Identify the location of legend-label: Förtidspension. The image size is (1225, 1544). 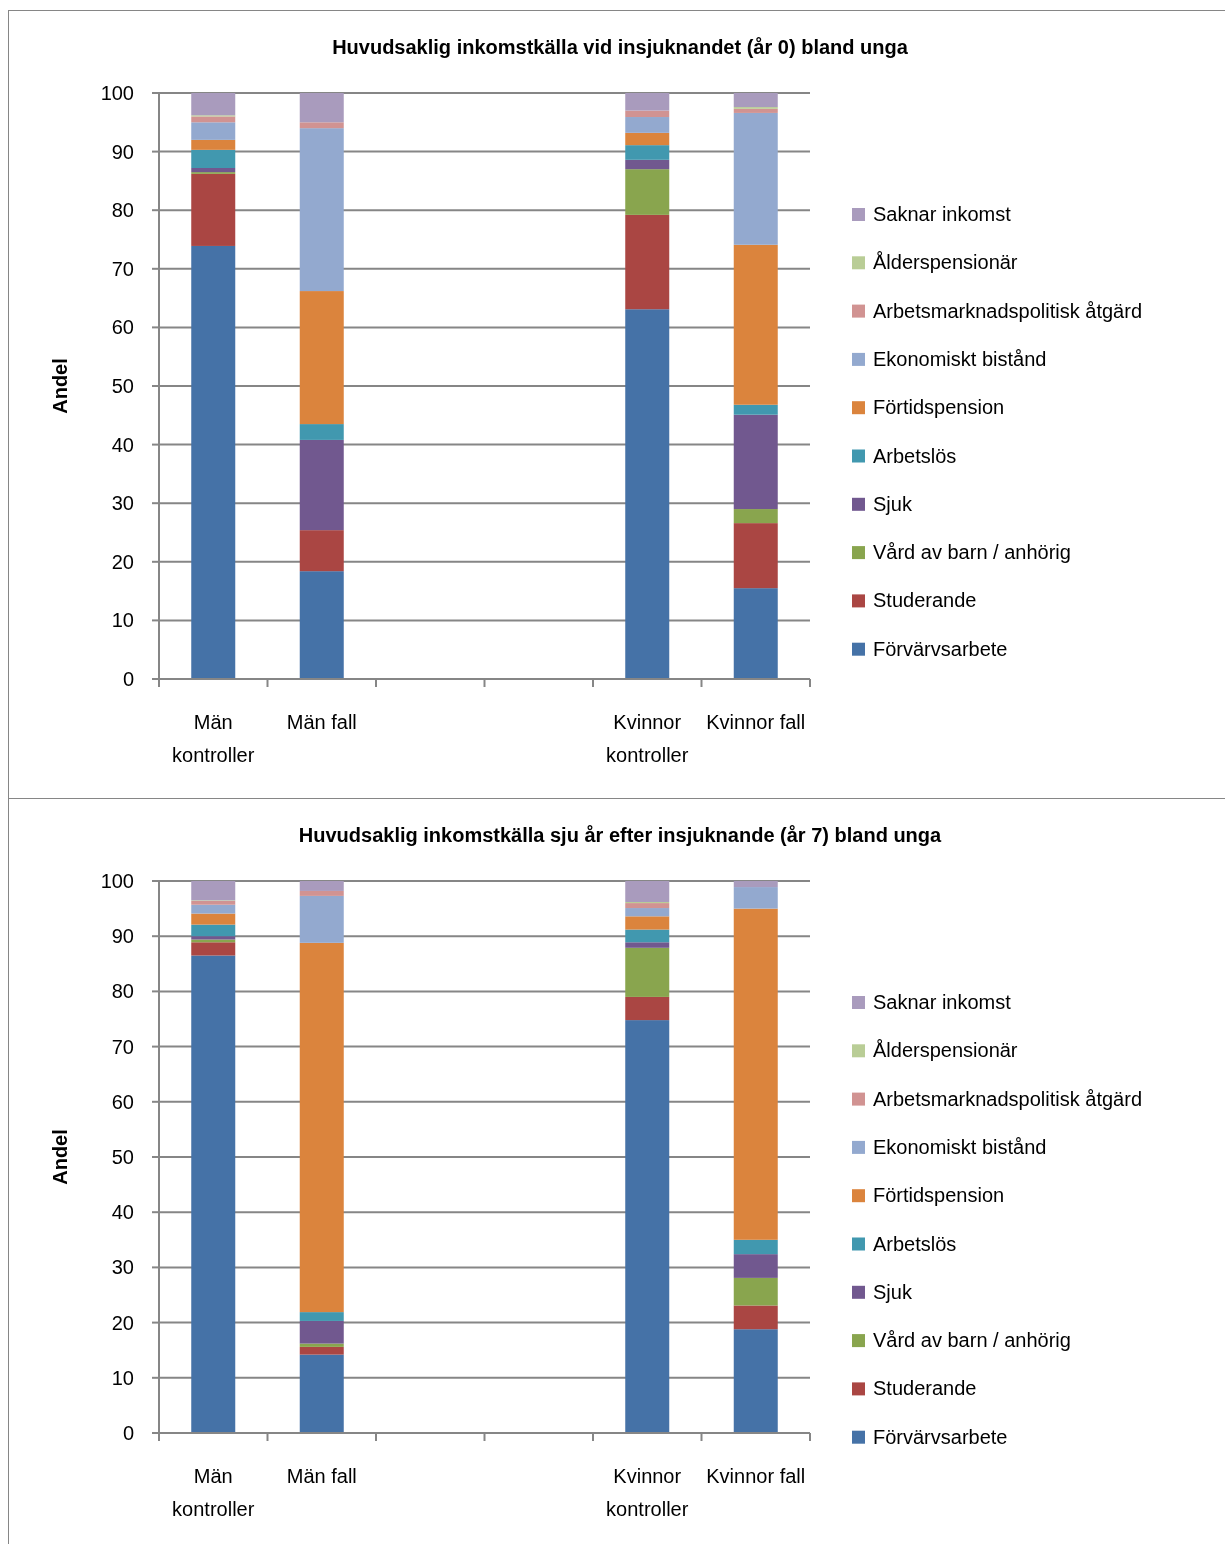
(939, 1195).